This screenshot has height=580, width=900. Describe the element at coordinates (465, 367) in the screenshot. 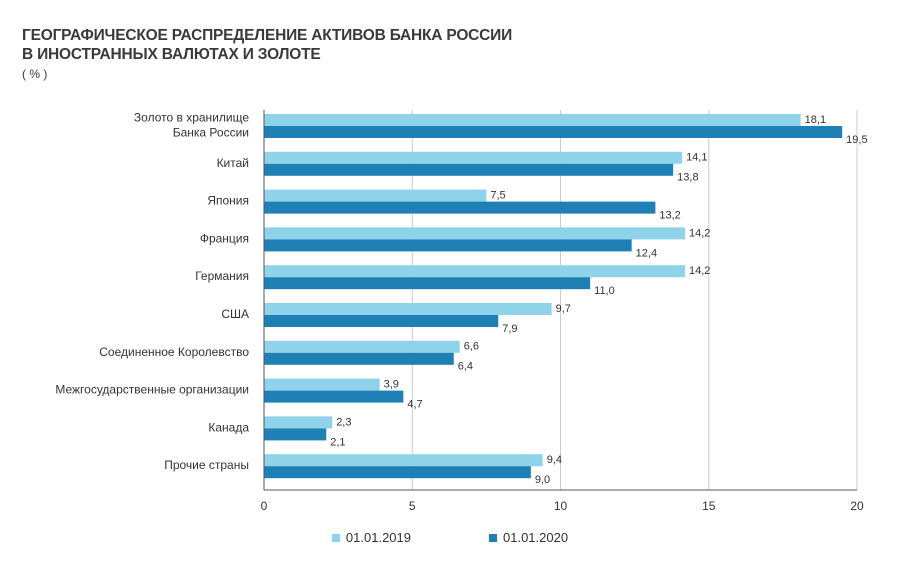

I see `value-label-2020-6: 6,4` at that location.